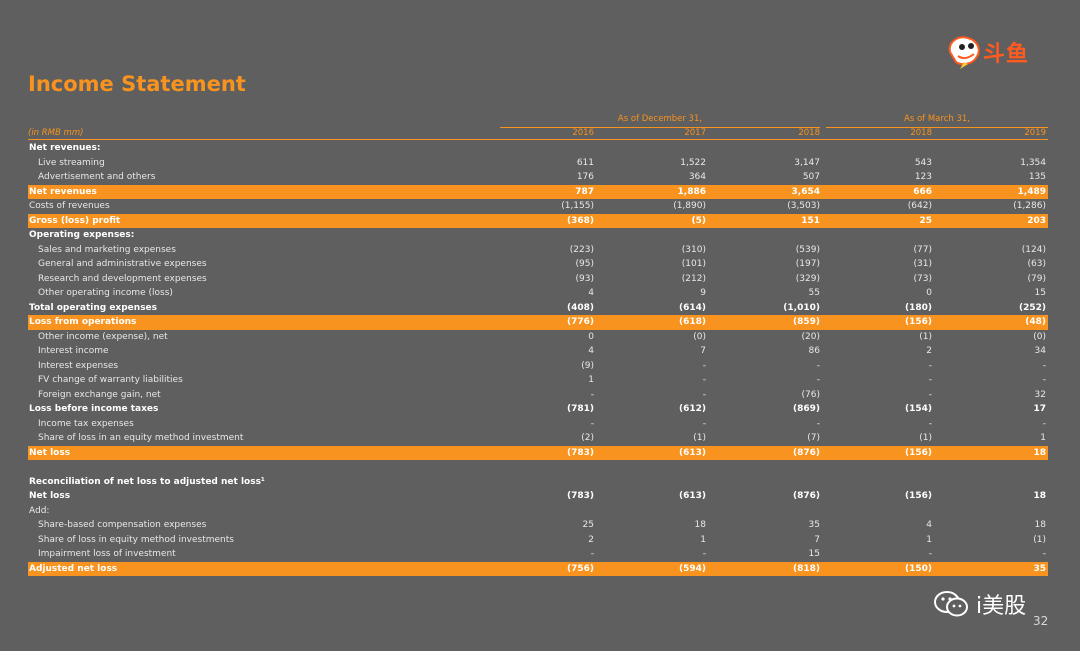 Image resolution: width=1080 pixels, height=651 pixels. I want to click on cell-value: 787, so click(584, 191).